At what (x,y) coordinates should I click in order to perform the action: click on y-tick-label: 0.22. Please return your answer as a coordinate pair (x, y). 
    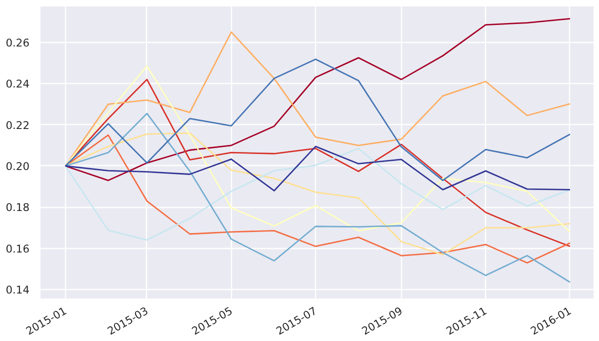
    Looking at the image, I should click on (18, 125).